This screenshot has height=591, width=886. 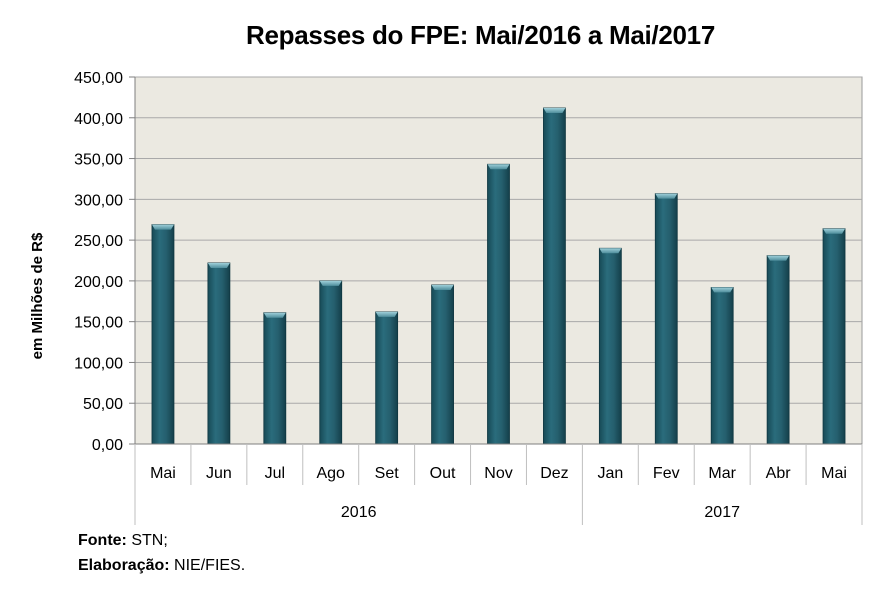 What do you see at coordinates (498, 505) in the screenshot?
I see `year-group-labels: 2016 2017` at bounding box center [498, 505].